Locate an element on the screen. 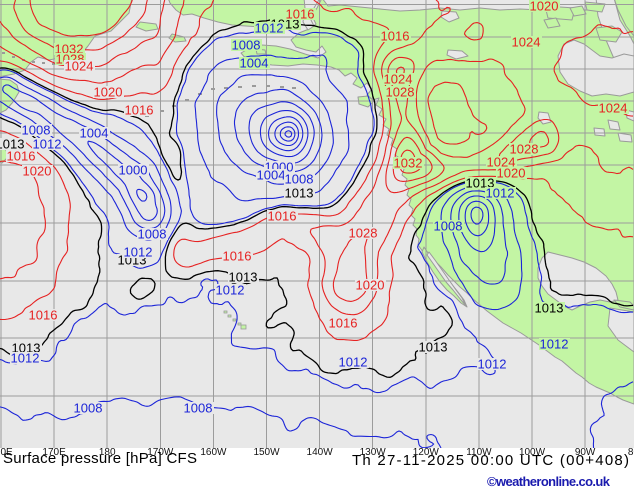 The image size is (634, 490). svg-text: 160W is located at coordinates (213, 452).